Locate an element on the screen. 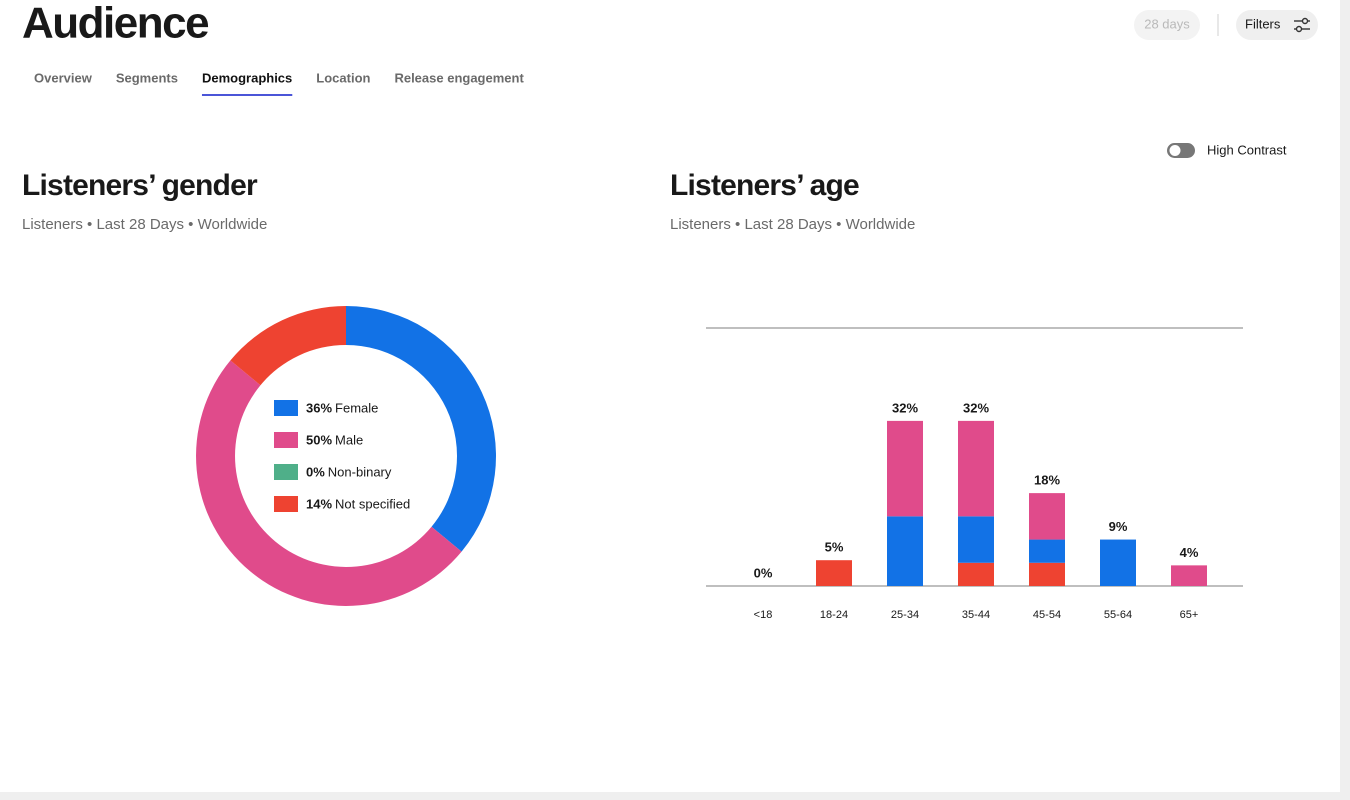 This screenshot has height=800, width=1350. tab: Demographics is located at coordinates (247, 77).